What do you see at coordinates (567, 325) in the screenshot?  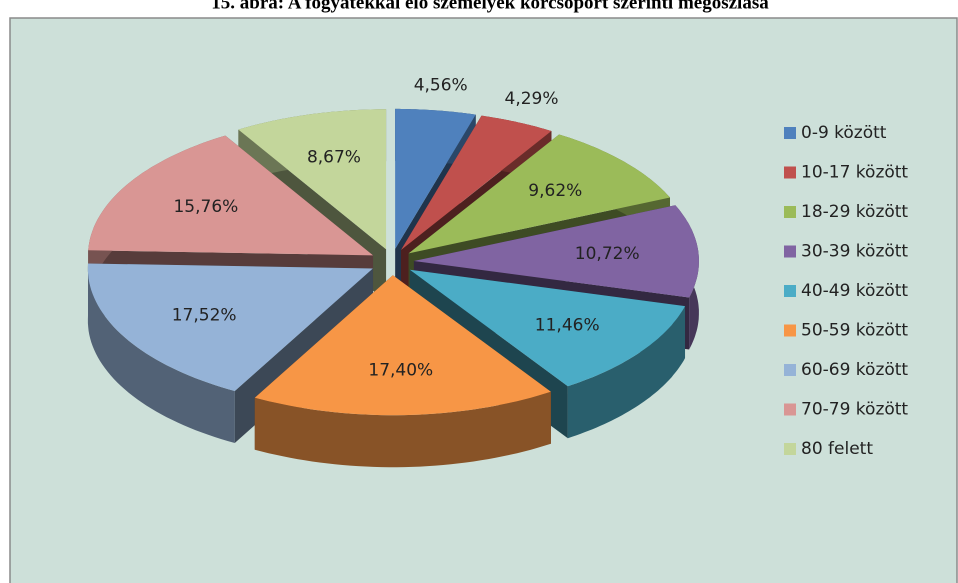 I see `data-label: 11,46%` at bounding box center [567, 325].